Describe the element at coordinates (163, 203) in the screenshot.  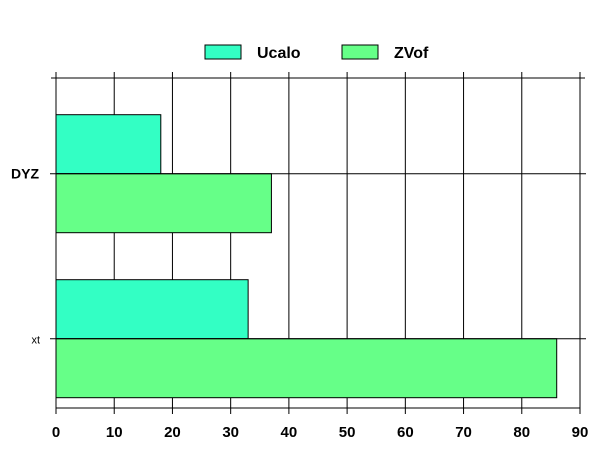
I see `bar-zvof-dyz` at that location.